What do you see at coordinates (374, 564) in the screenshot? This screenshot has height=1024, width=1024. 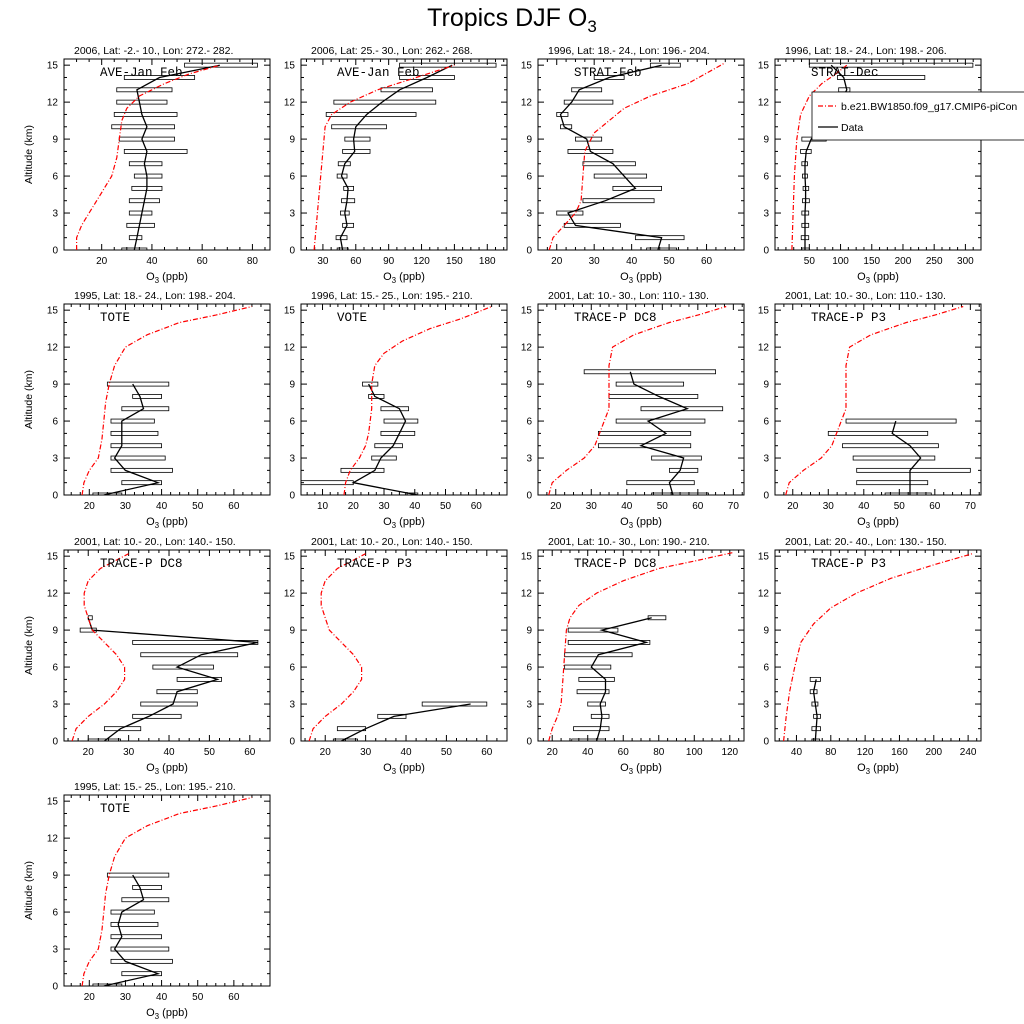 I see `campaign-label: TRACE-P P3` at bounding box center [374, 564].